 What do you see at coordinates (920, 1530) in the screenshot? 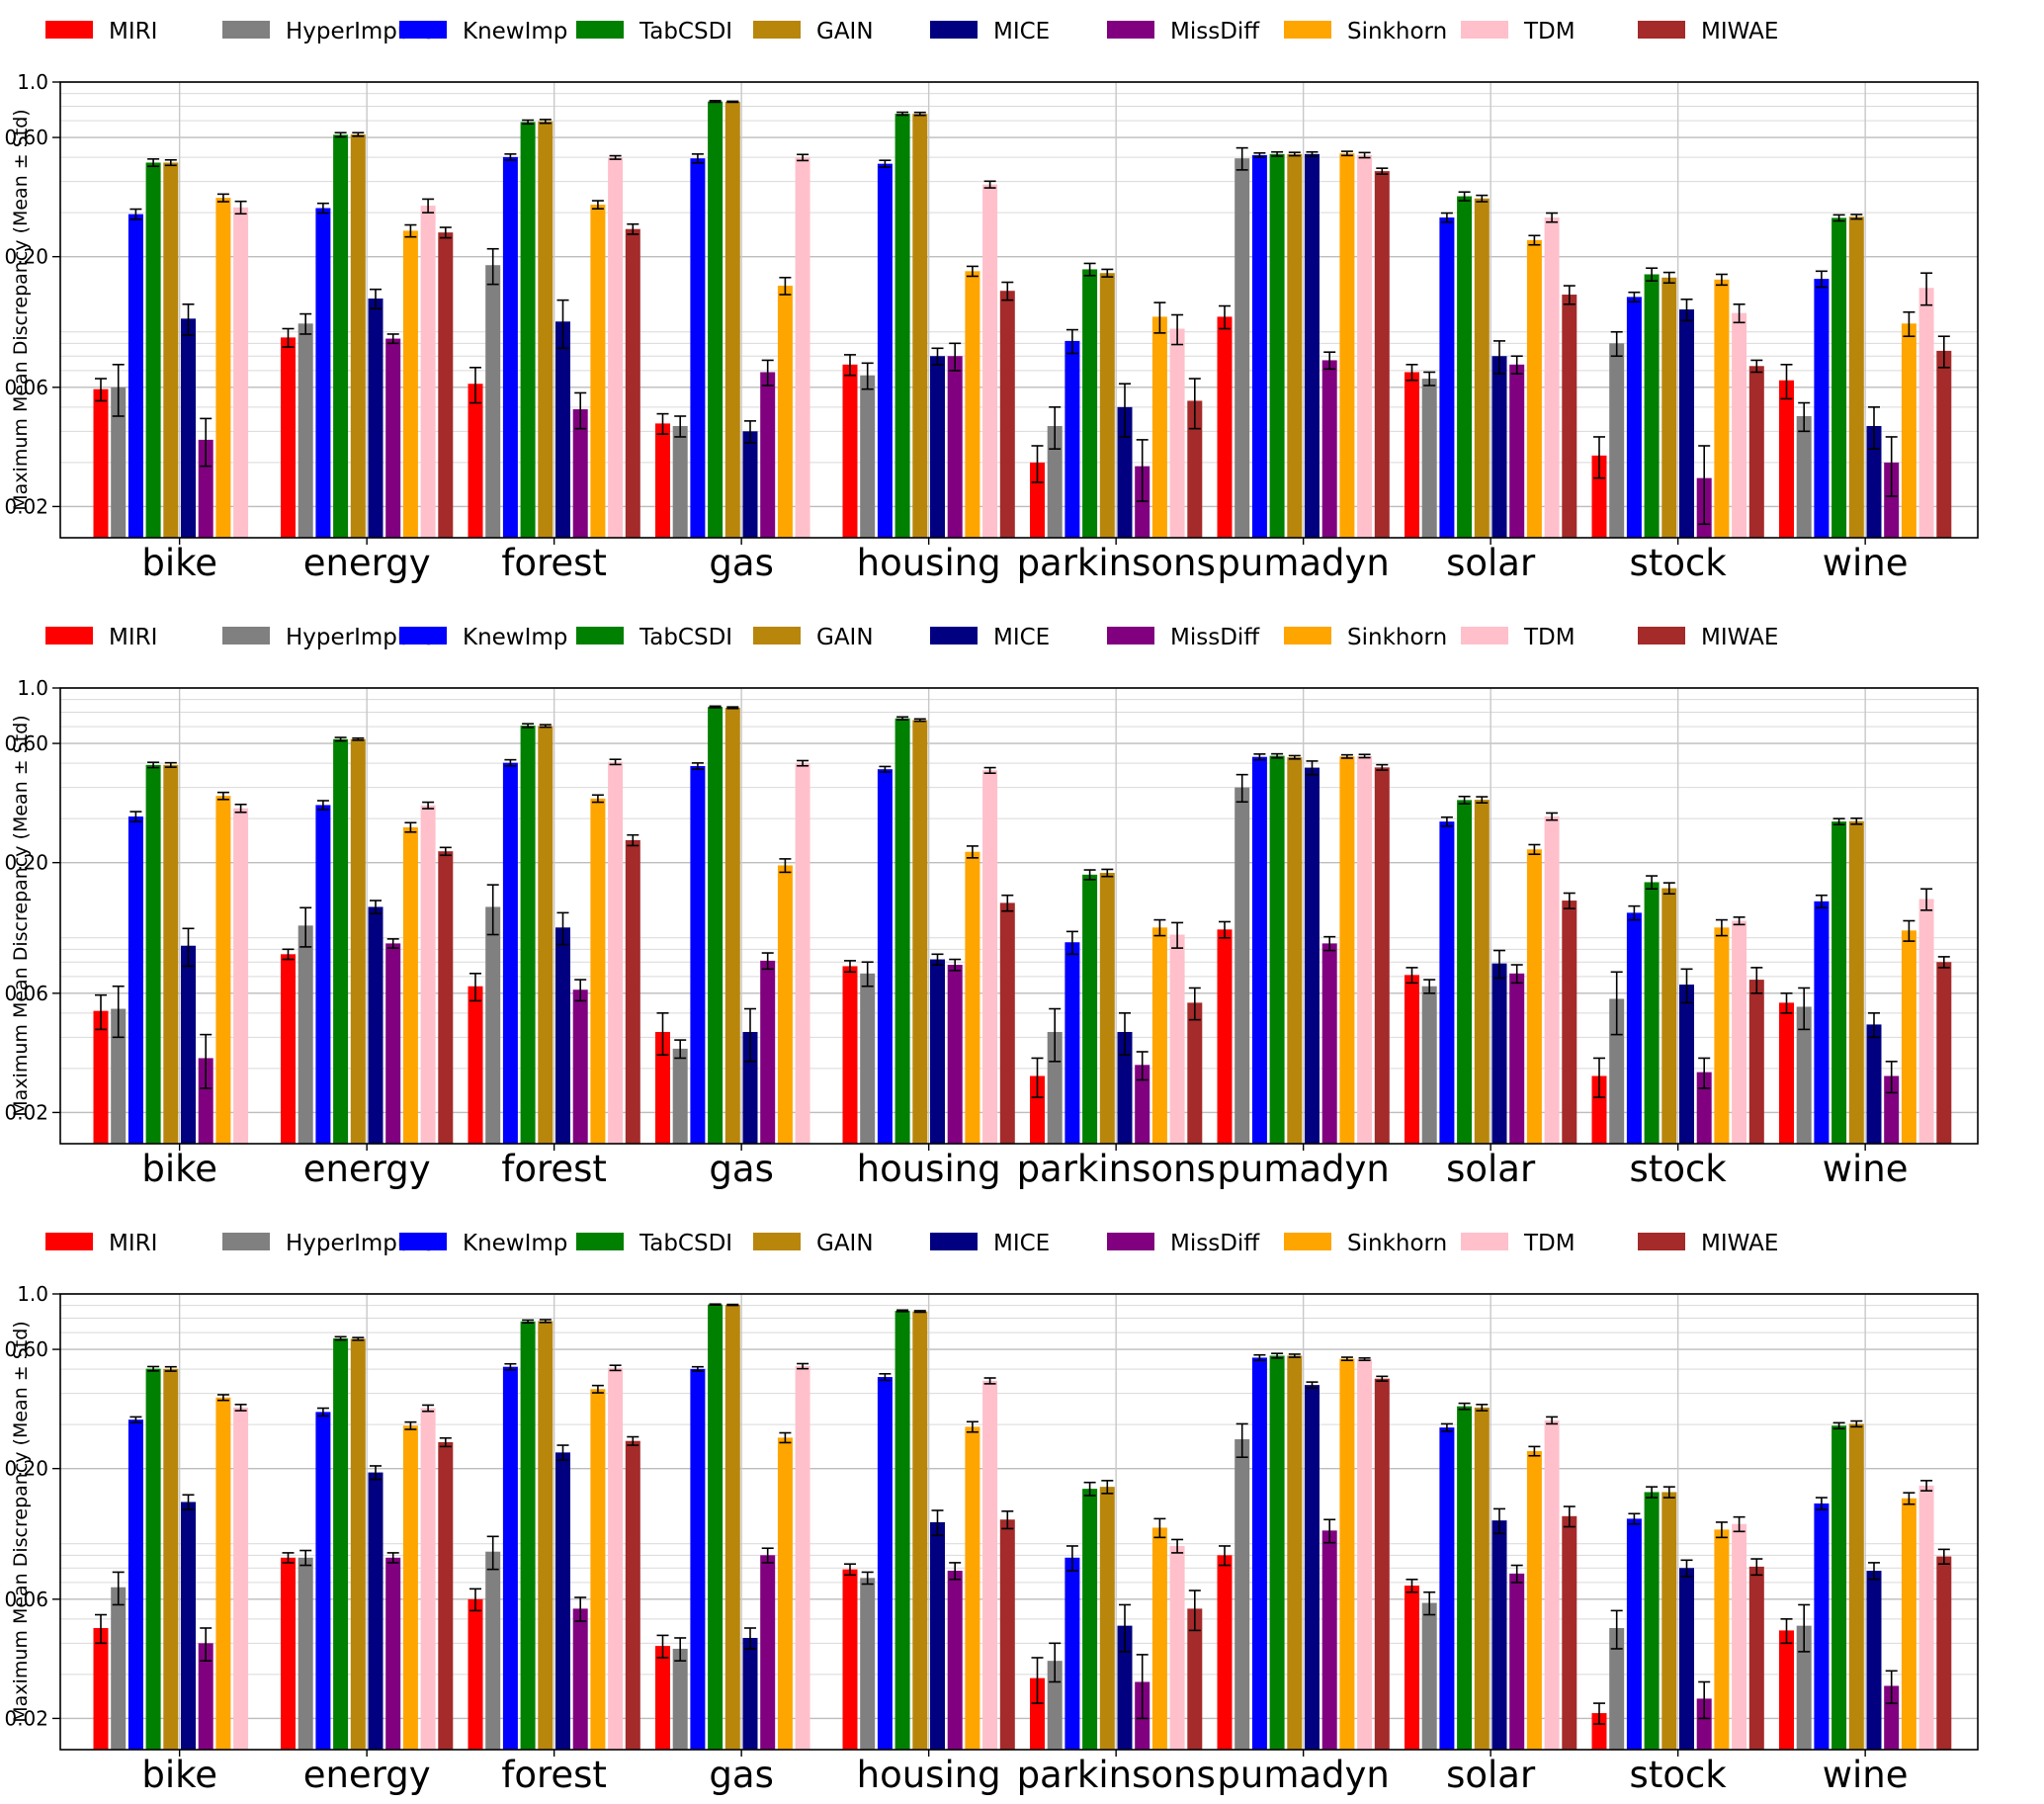
I see `bar-gain-housing` at bounding box center [920, 1530].